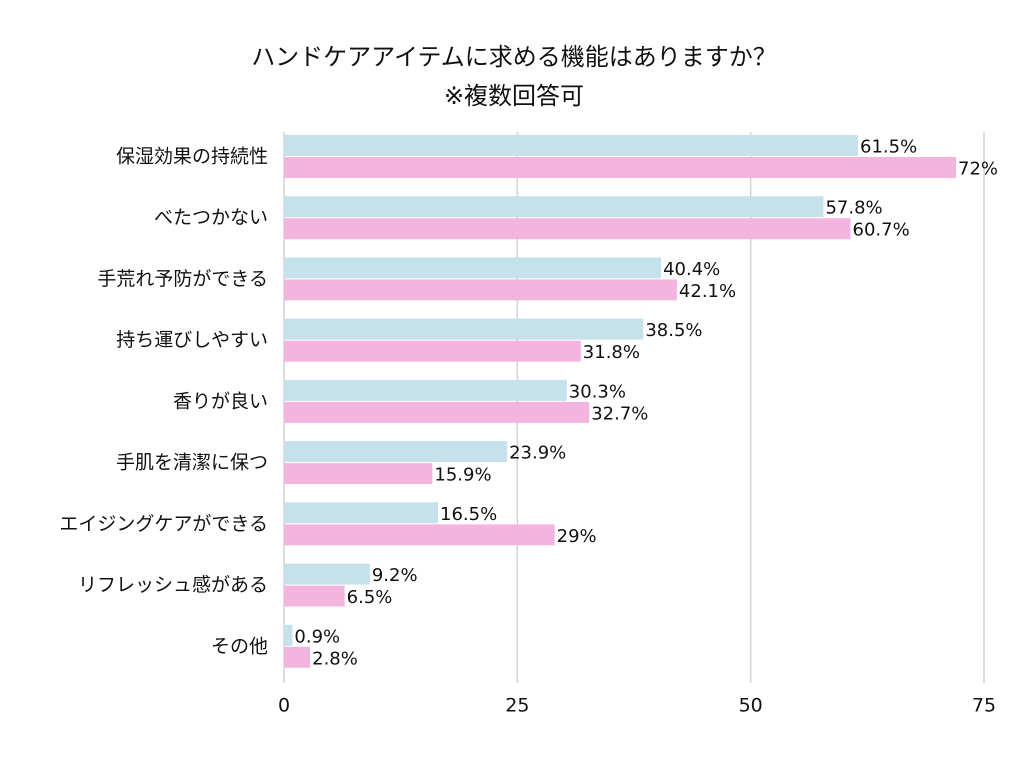 The width and height of the screenshot is (1024, 768). What do you see at coordinates (517, 706) in the screenshot?
I see `x-tick-label: 25` at bounding box center [517, 706].